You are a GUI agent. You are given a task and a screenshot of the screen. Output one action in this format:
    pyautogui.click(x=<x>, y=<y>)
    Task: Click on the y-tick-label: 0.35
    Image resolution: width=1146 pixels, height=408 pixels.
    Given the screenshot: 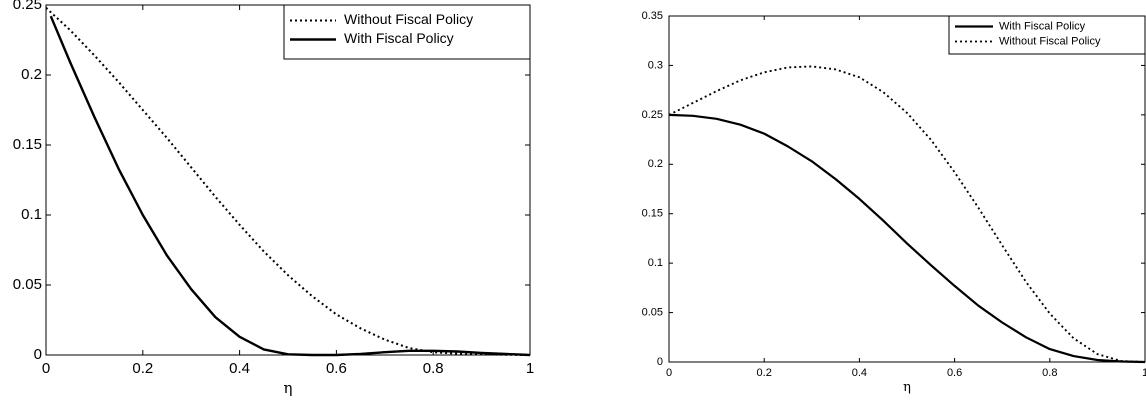 What is the action you would take?
    pyautogui.click(x=652, y=16)
    